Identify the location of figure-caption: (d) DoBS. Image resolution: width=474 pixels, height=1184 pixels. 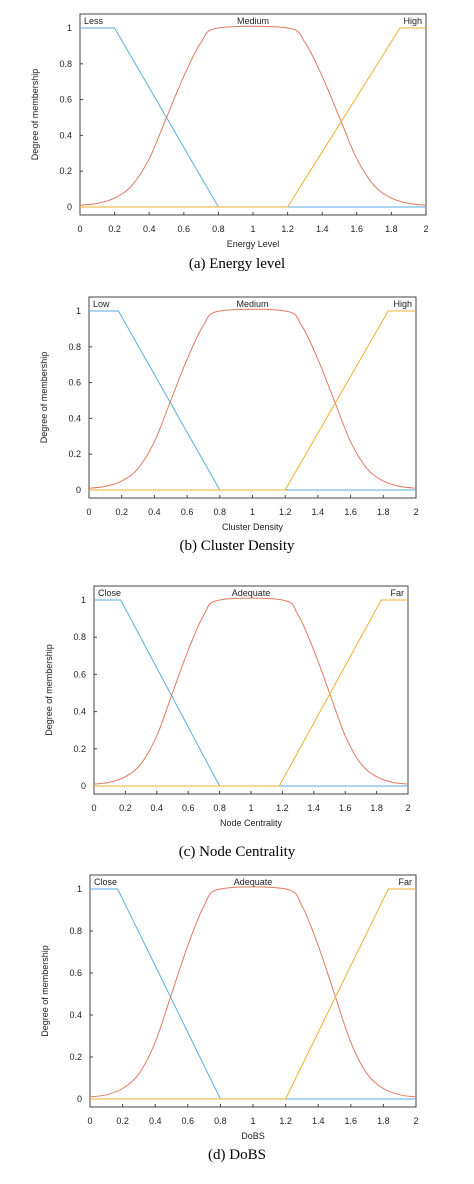
(237, 1155).